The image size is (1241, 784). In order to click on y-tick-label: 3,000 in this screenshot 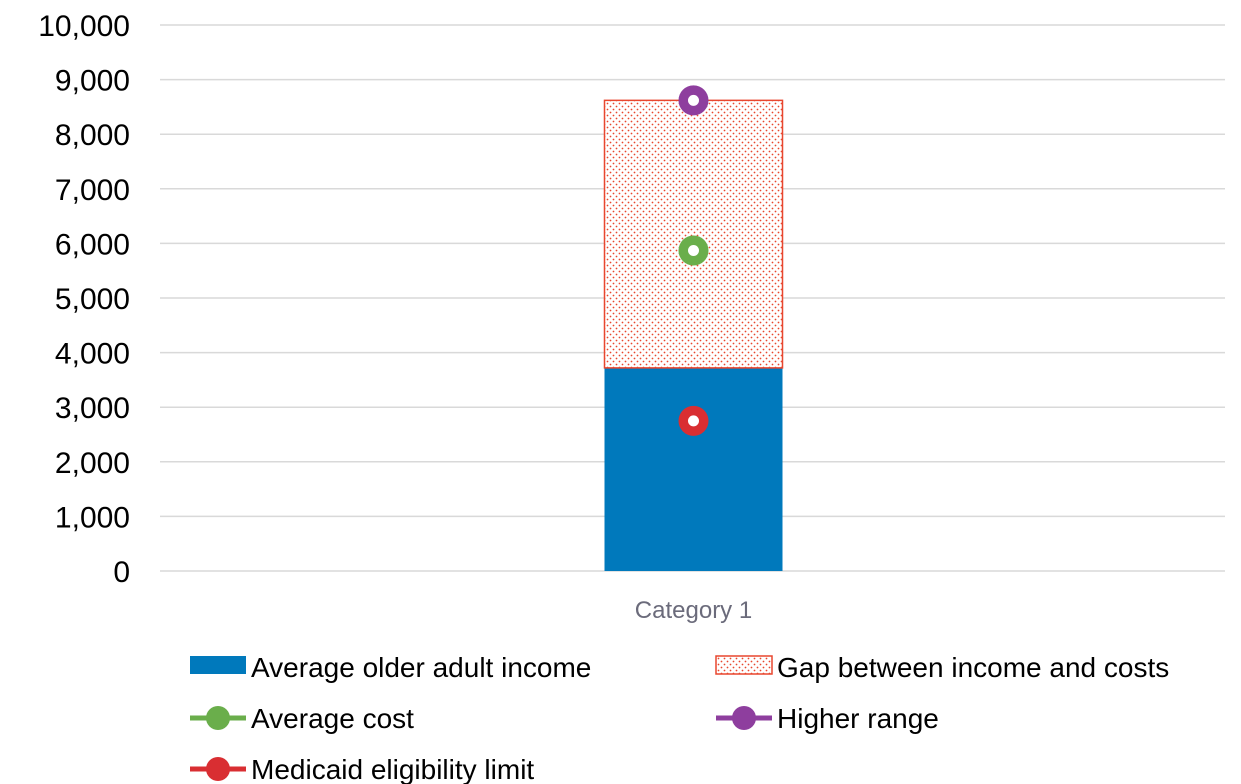, I will do `click(92, 408)`.